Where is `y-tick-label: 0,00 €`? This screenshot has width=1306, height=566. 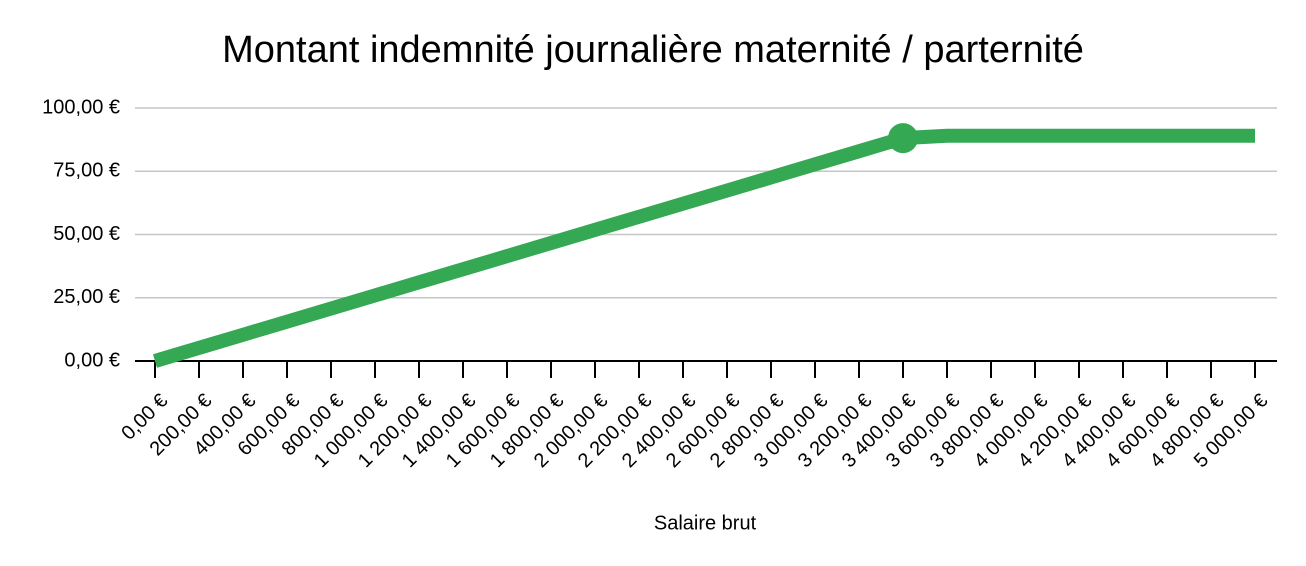
y-tick-label: 0,00 € is located at coordinates (92, 360).